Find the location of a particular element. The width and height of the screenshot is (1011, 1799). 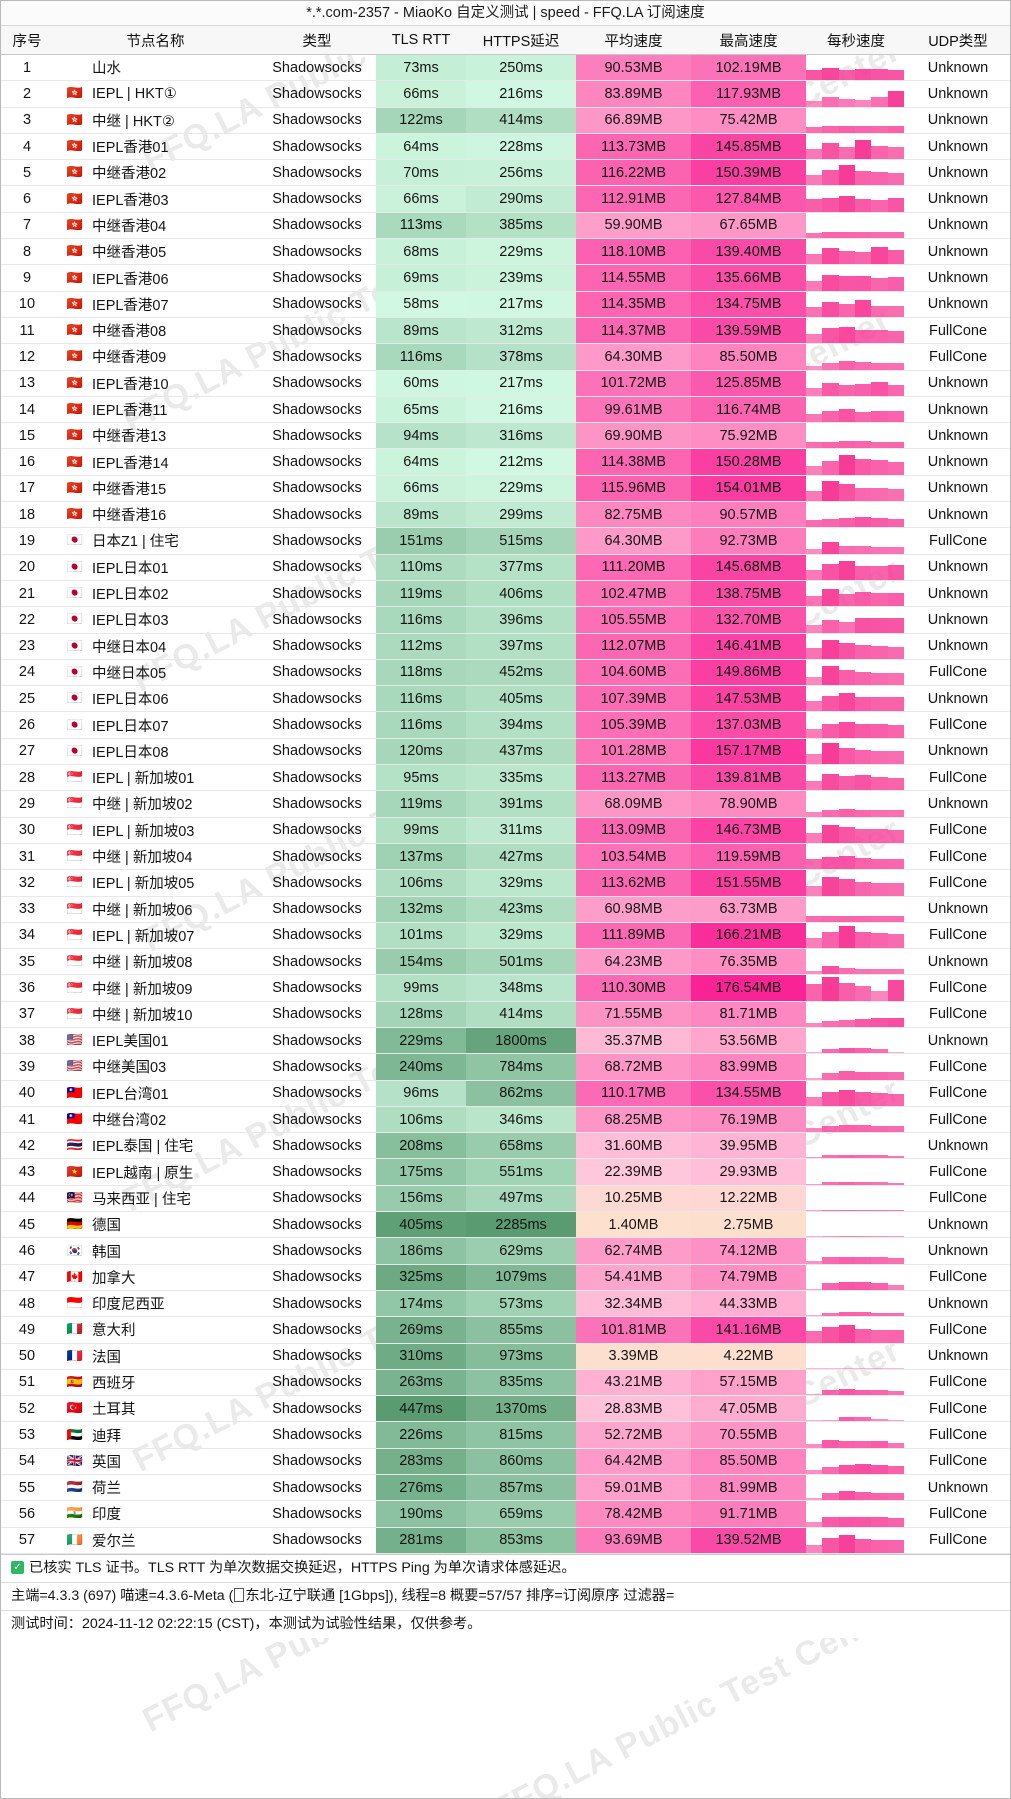

cell-node-name: 🇳🇱 荷兰 is located at coordinates (155, 1488).